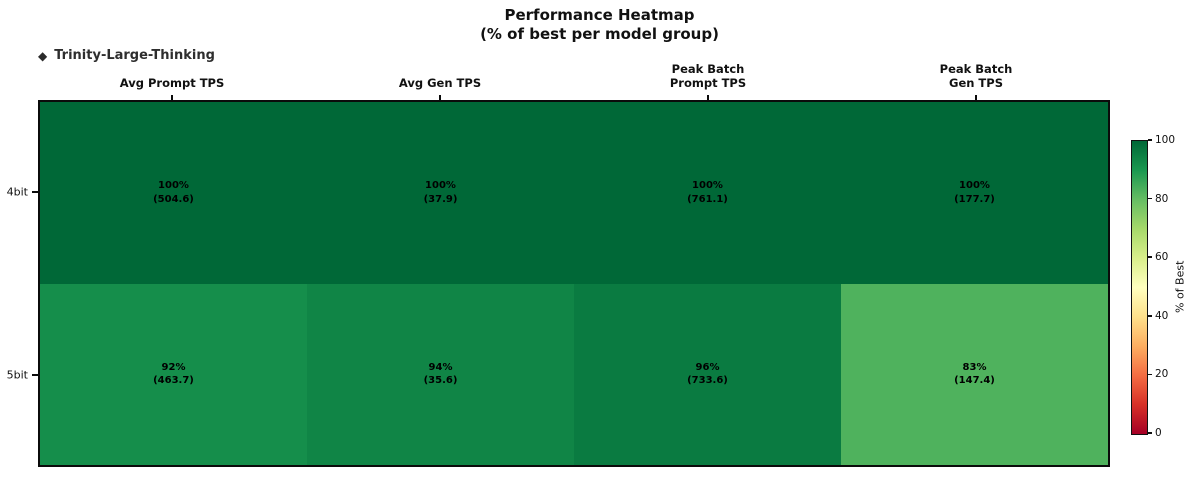 This screenshot has height=477, width=1199. I want to click on column-header: Peak Batch Gen TPS, so click(976, 76).